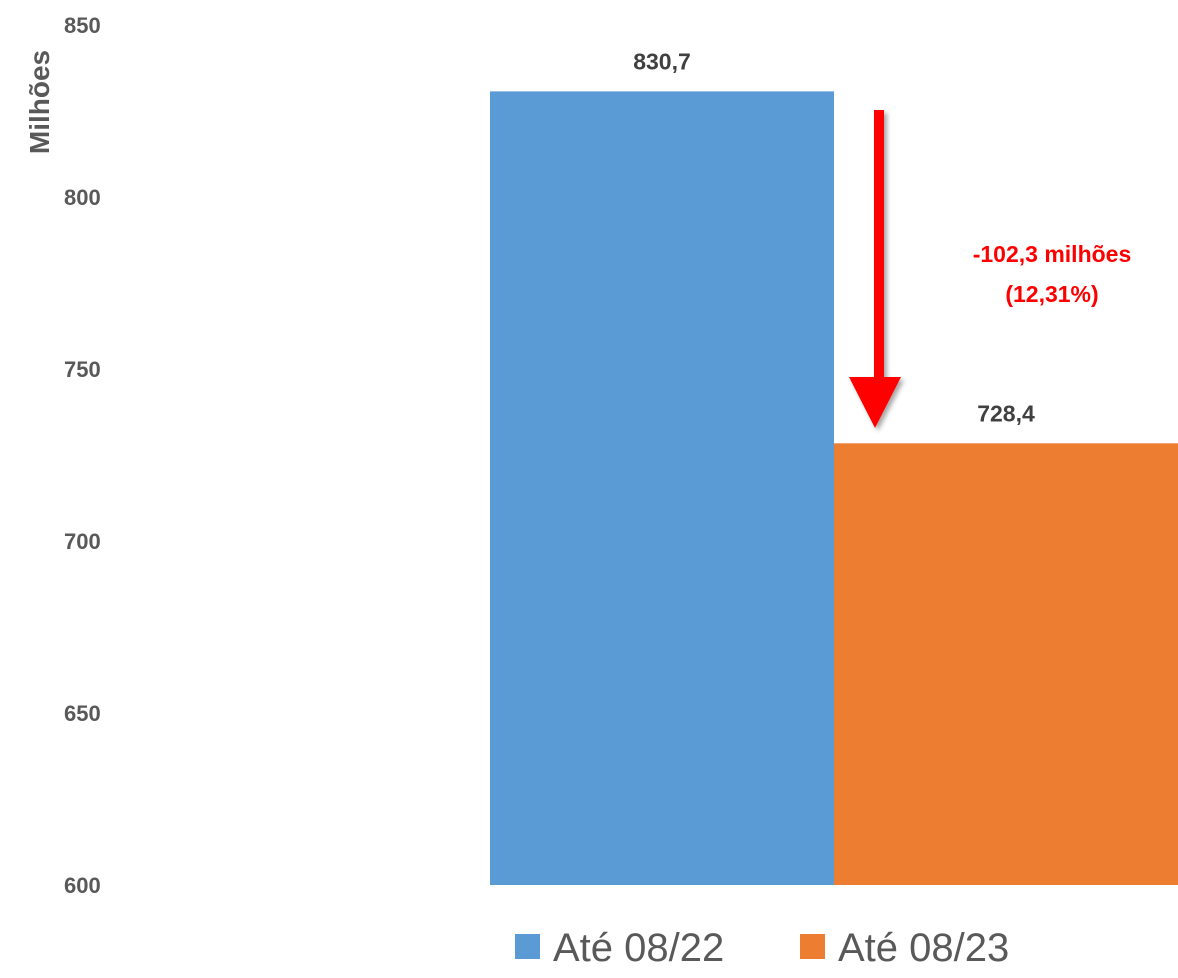 The width and height of the screenshot is (1178, 978). Describe the element at coordinates (875, 269) in the screenshot. I see `down-arrow-icon` at that location.